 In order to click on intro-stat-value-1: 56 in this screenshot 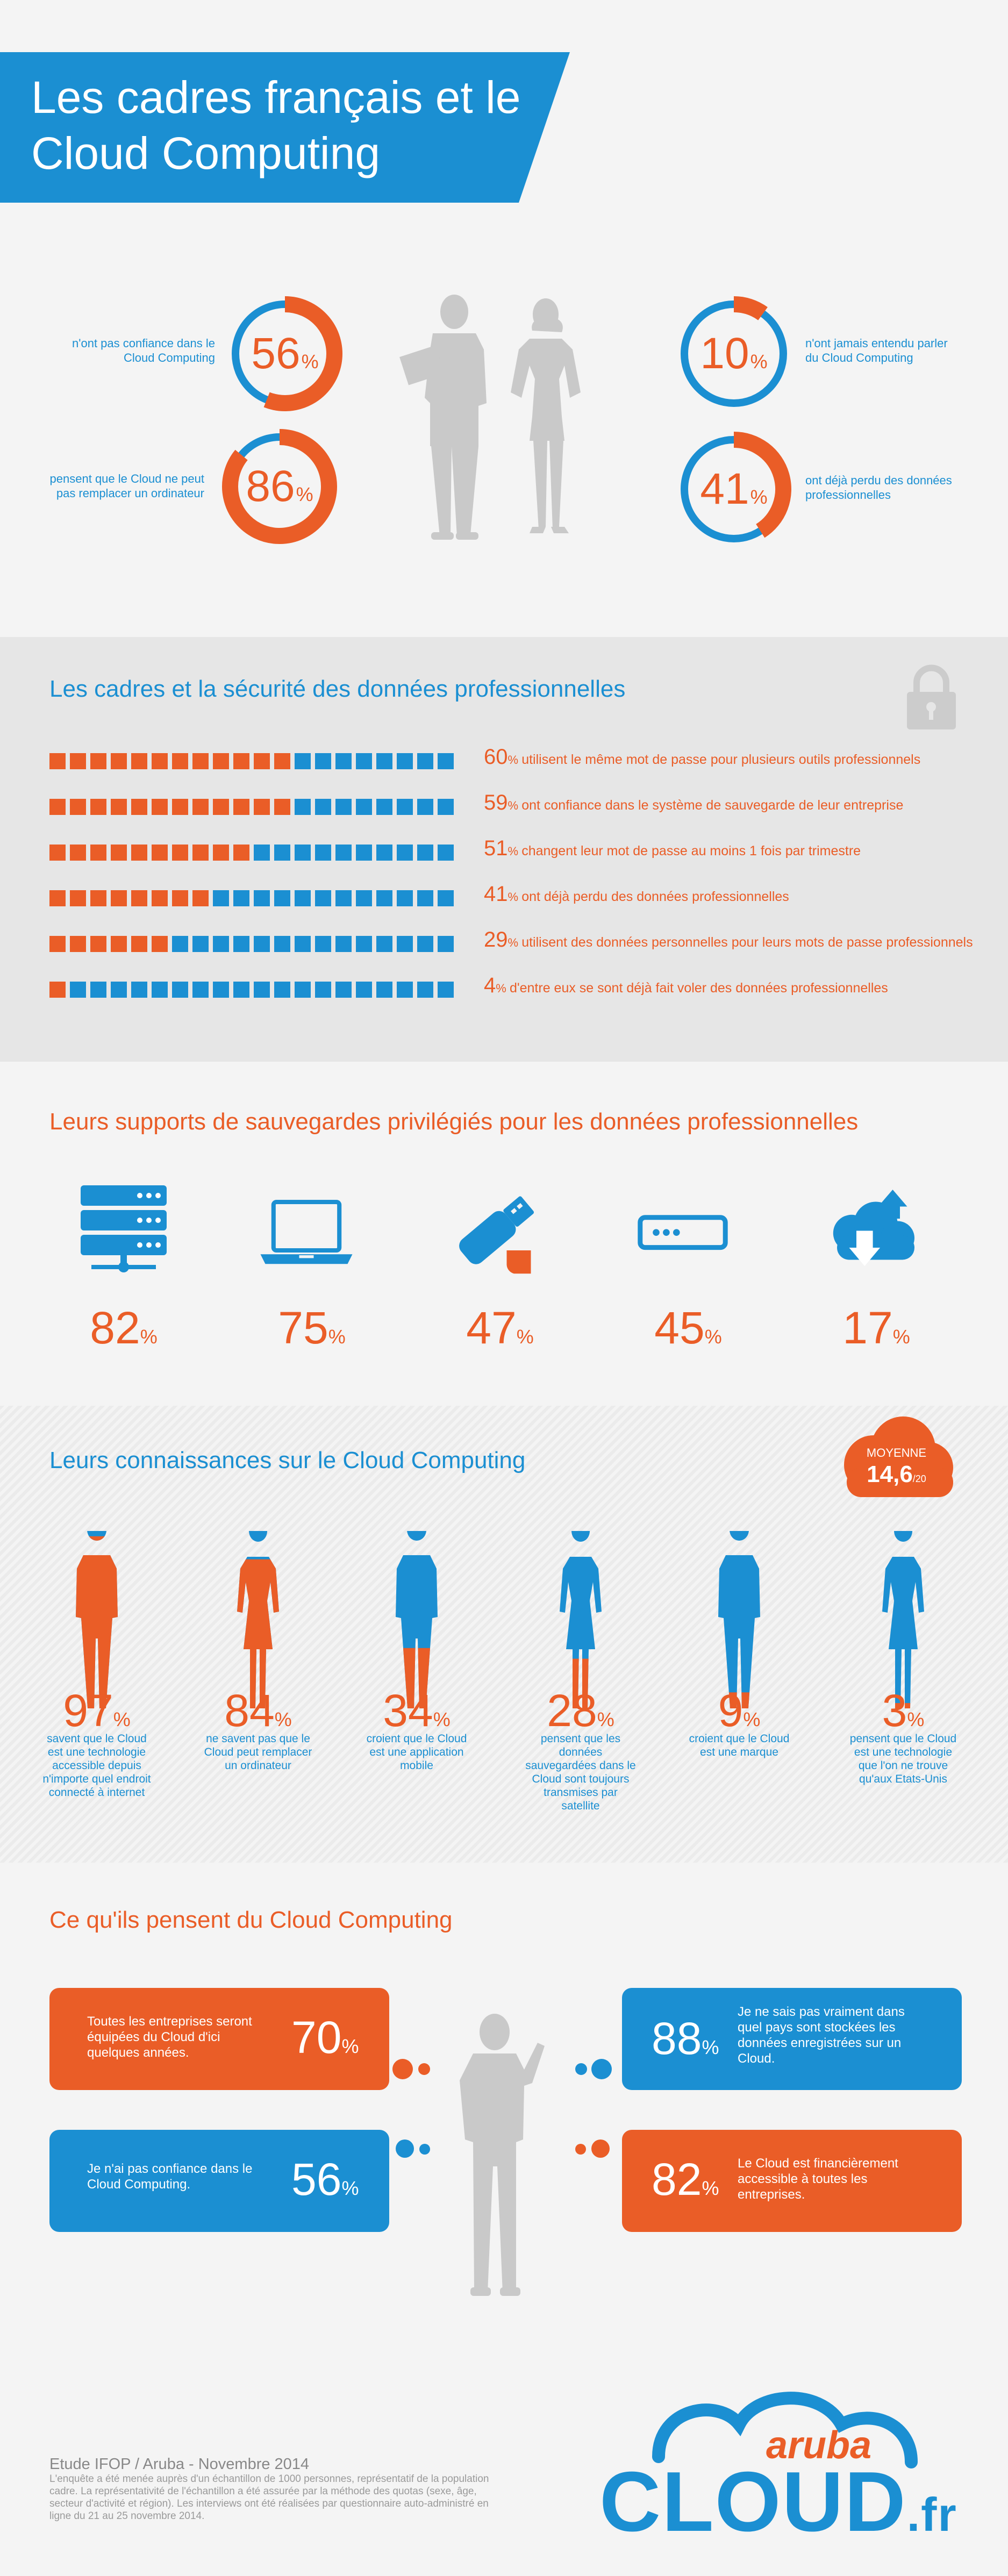, I will do `click(276, 353)`.